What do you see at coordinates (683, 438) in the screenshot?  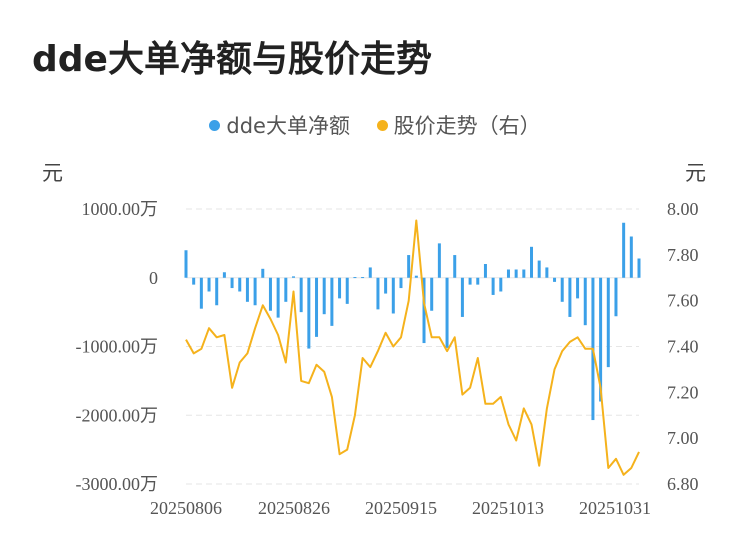 I see `right-tick-label: 7.00` at bounding box center [683, 438].